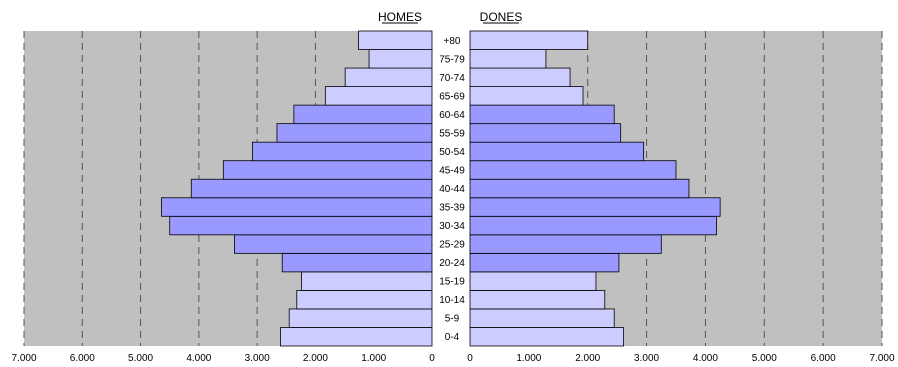  I want to click on right-x-tick-label: 6.000, so click(823, 358).